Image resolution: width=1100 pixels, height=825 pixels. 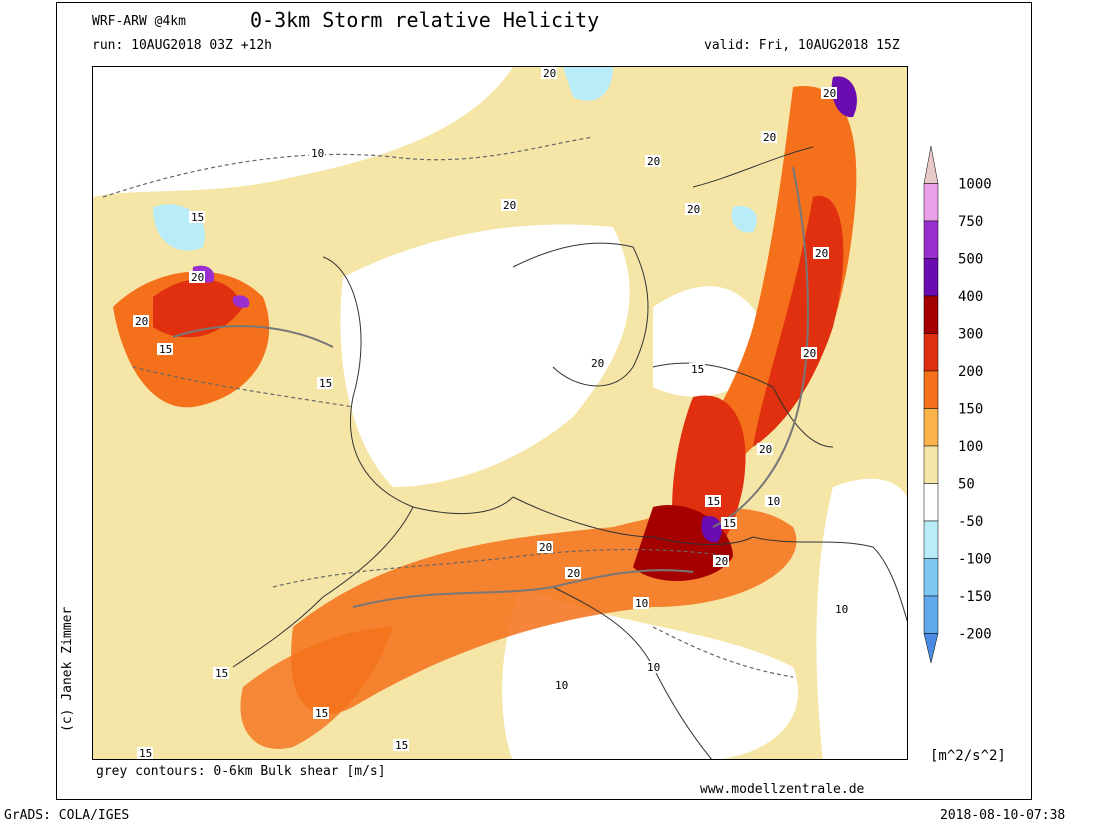 What do you see at coordinates (198, 308) in the screenshot?
I see `helicity-core` at bounding box center [198, 308].